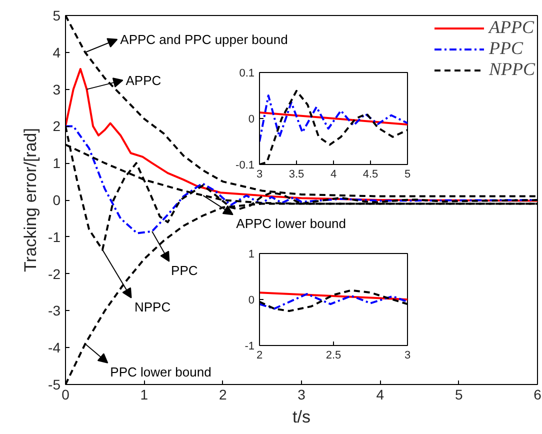 The width and height of the screenshot is (542, 434). What do you see at coordinates (54, 384) in the screenshot?
I see `y-tick-label: -5` at bounding box center [54, 384].